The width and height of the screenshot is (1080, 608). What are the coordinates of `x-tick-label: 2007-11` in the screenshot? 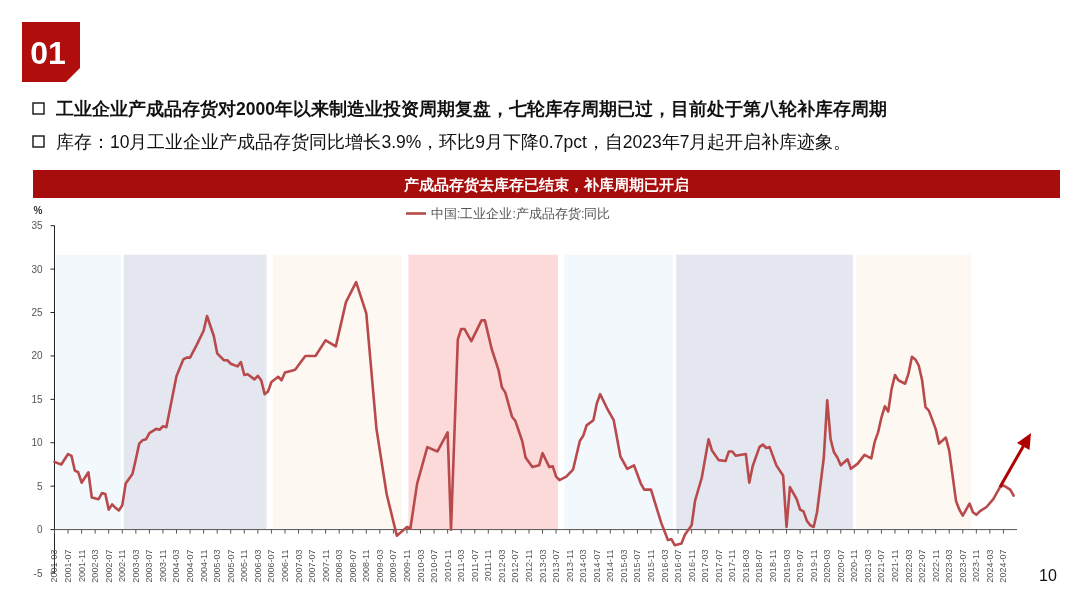 It's located at (325, 565).